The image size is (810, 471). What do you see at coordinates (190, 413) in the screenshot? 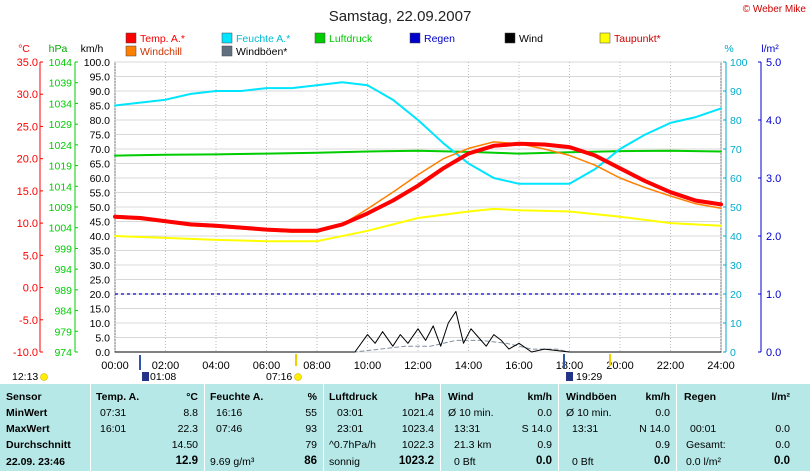
I see `temp-min-value: 8.8` at bounding box center [190, 413].